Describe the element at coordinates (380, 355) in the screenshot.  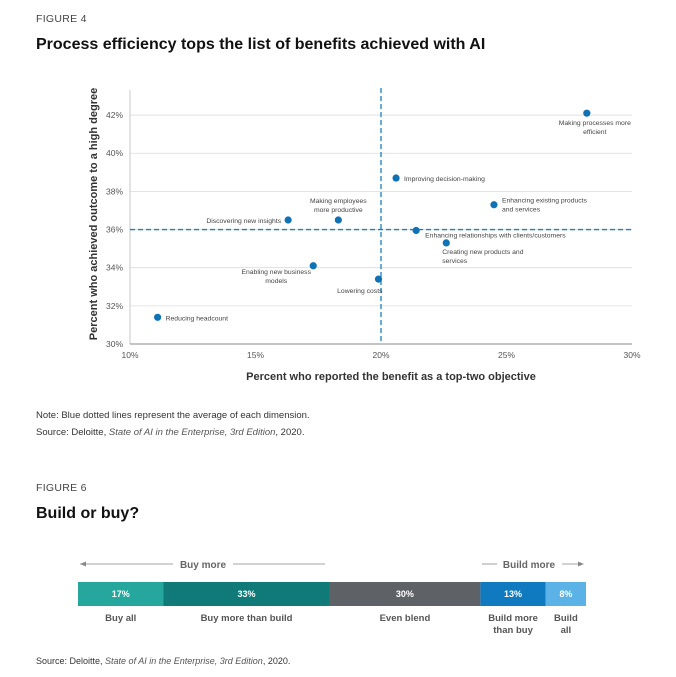
I see `x-tick-label: 20%` at that location.